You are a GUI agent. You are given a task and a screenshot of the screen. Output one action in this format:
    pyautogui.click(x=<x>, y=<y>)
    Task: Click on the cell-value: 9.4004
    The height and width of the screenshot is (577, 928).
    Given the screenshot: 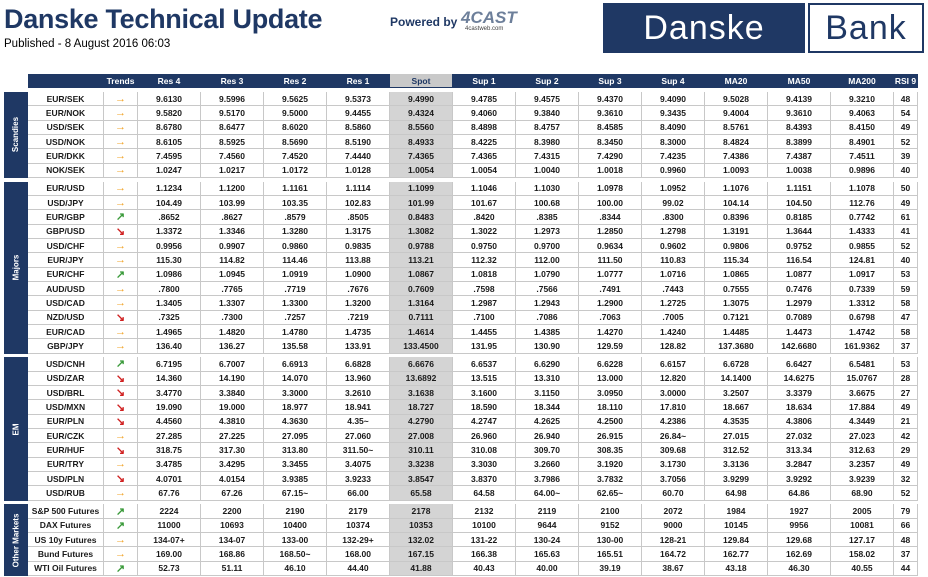 What is the action you would take?
    pyautogui.click(x=736, y=113)
    